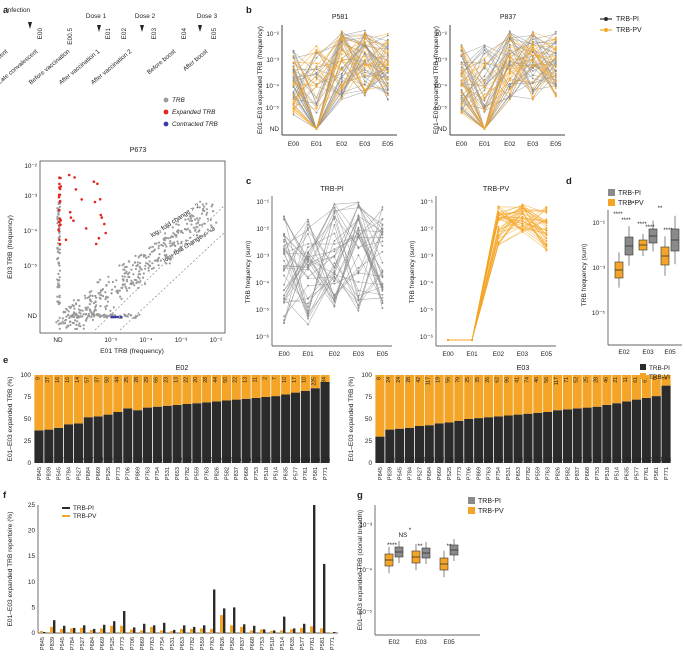 Image resolution: width=685 pixels, height=665 pixels. Describe the element at coordinates (519, 473) in the screenshot. I see `e-category-label: P653` at that location.